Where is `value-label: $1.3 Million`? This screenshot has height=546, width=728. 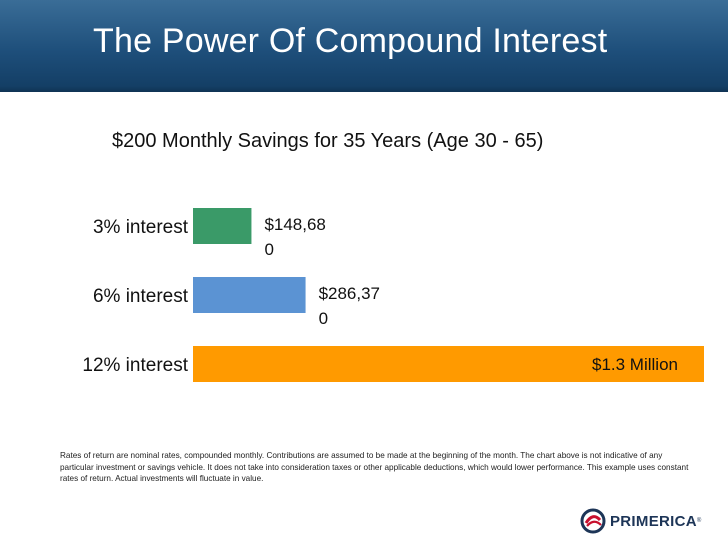 value-label: $1.3 Million is located at coordinates (635, 364).